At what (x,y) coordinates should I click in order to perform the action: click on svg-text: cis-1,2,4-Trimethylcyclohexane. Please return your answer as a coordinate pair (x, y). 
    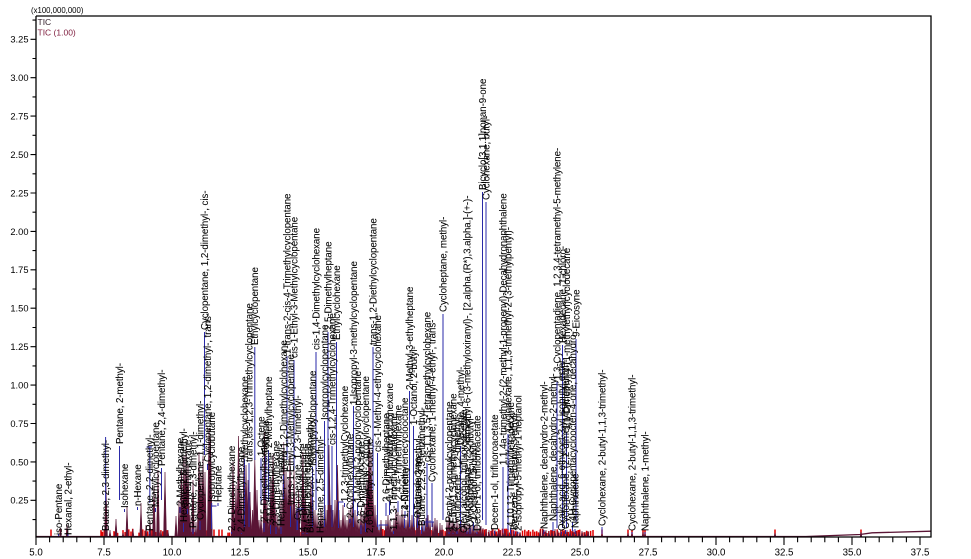
    Looking at the image, I should click on (332, 379).